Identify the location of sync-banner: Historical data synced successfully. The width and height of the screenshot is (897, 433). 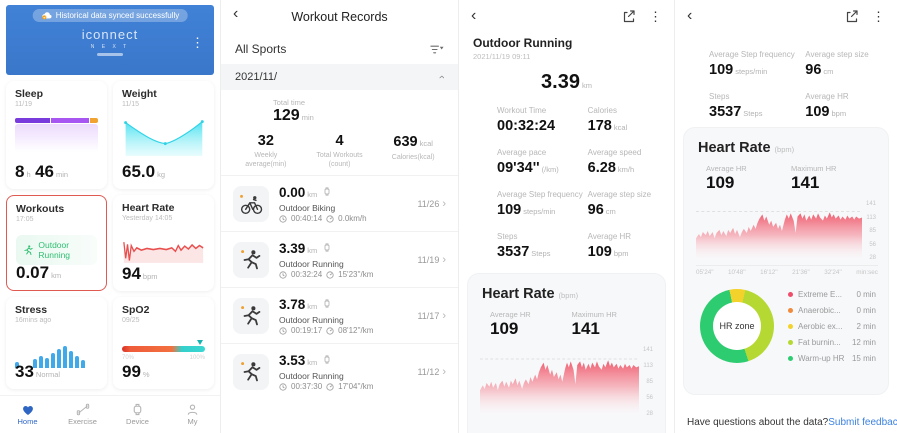
(110, 15).